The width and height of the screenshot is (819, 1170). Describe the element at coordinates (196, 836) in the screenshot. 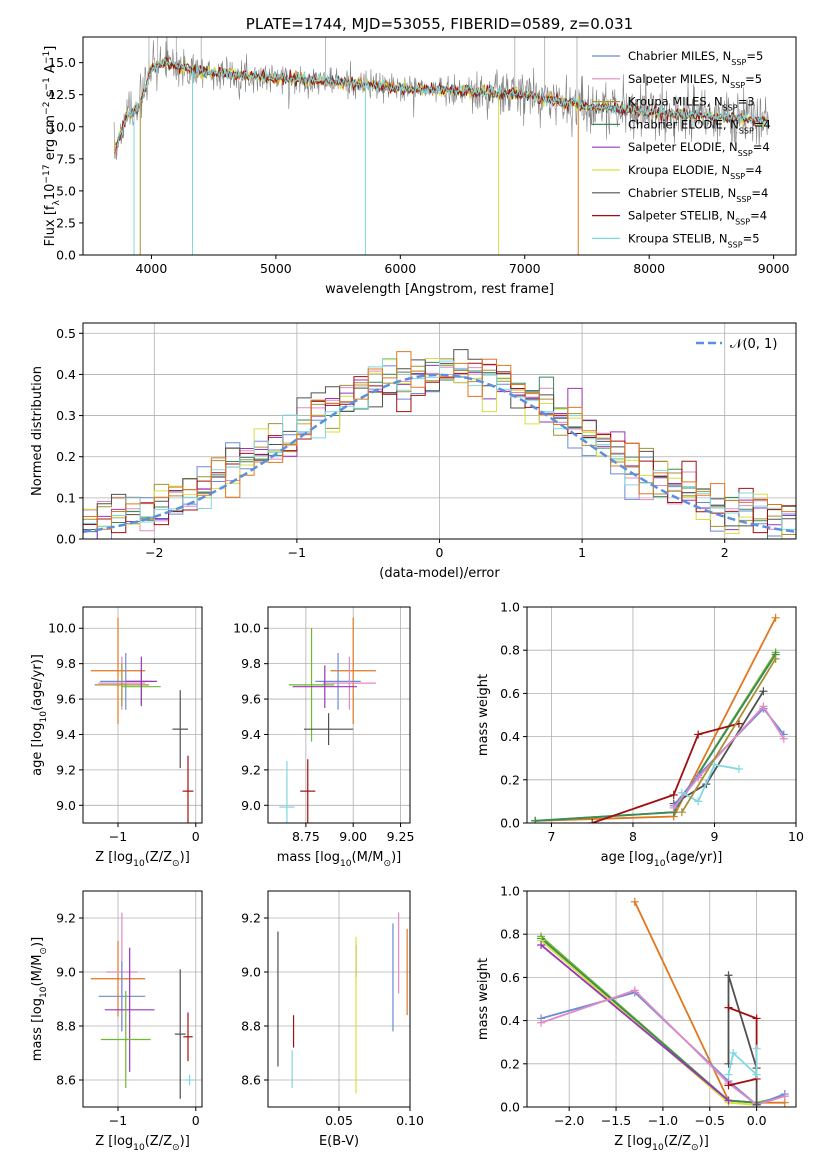

I see `x-tick-label: 0` at that location.